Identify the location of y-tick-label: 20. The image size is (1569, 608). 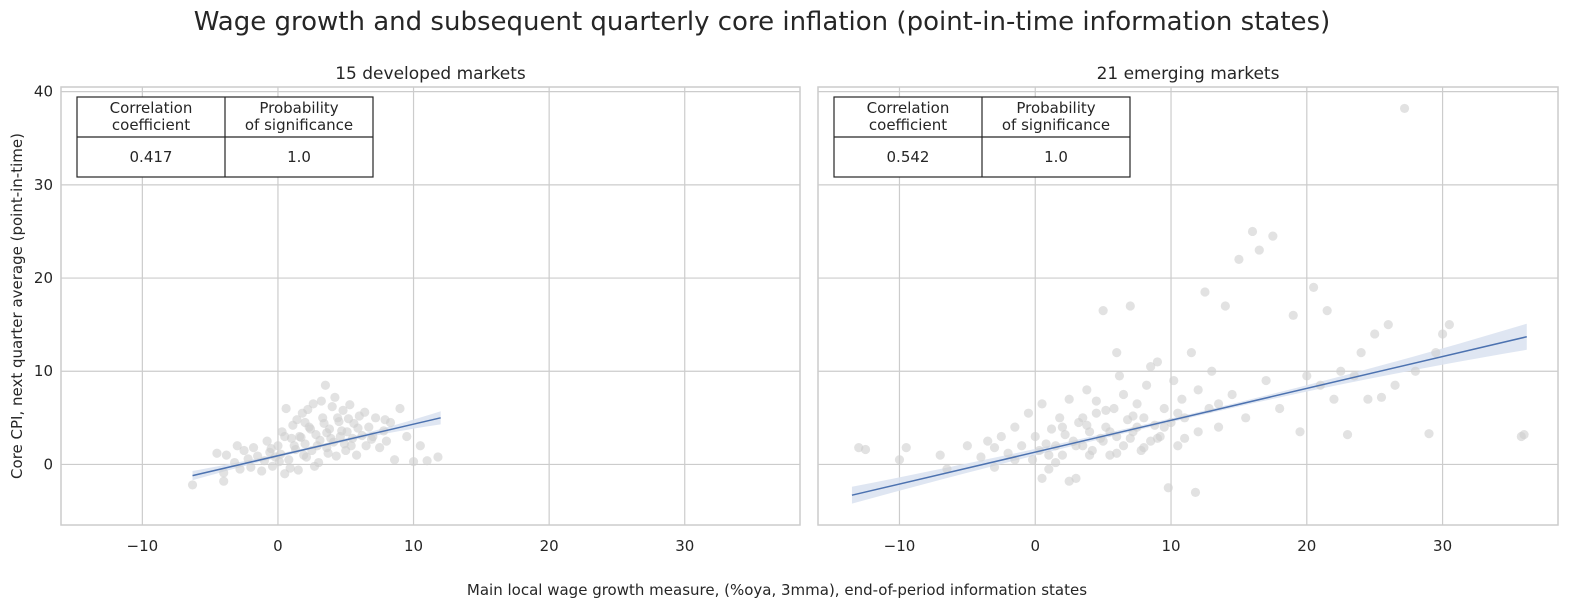
(43, 278).